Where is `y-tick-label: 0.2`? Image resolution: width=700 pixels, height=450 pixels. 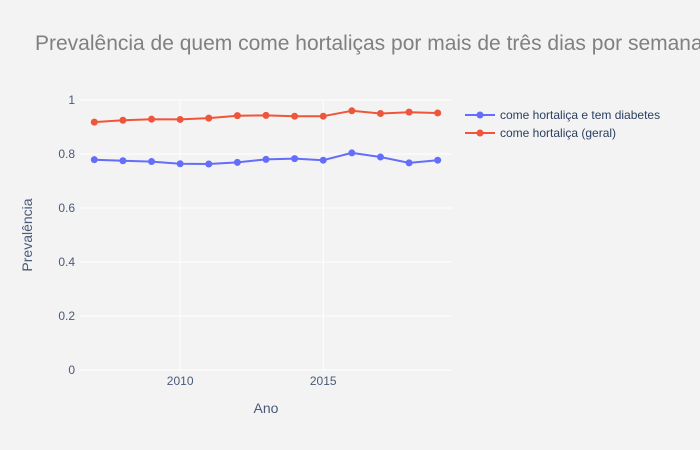
y-tick-label: 0.2 is located at coordinates (66, 316).